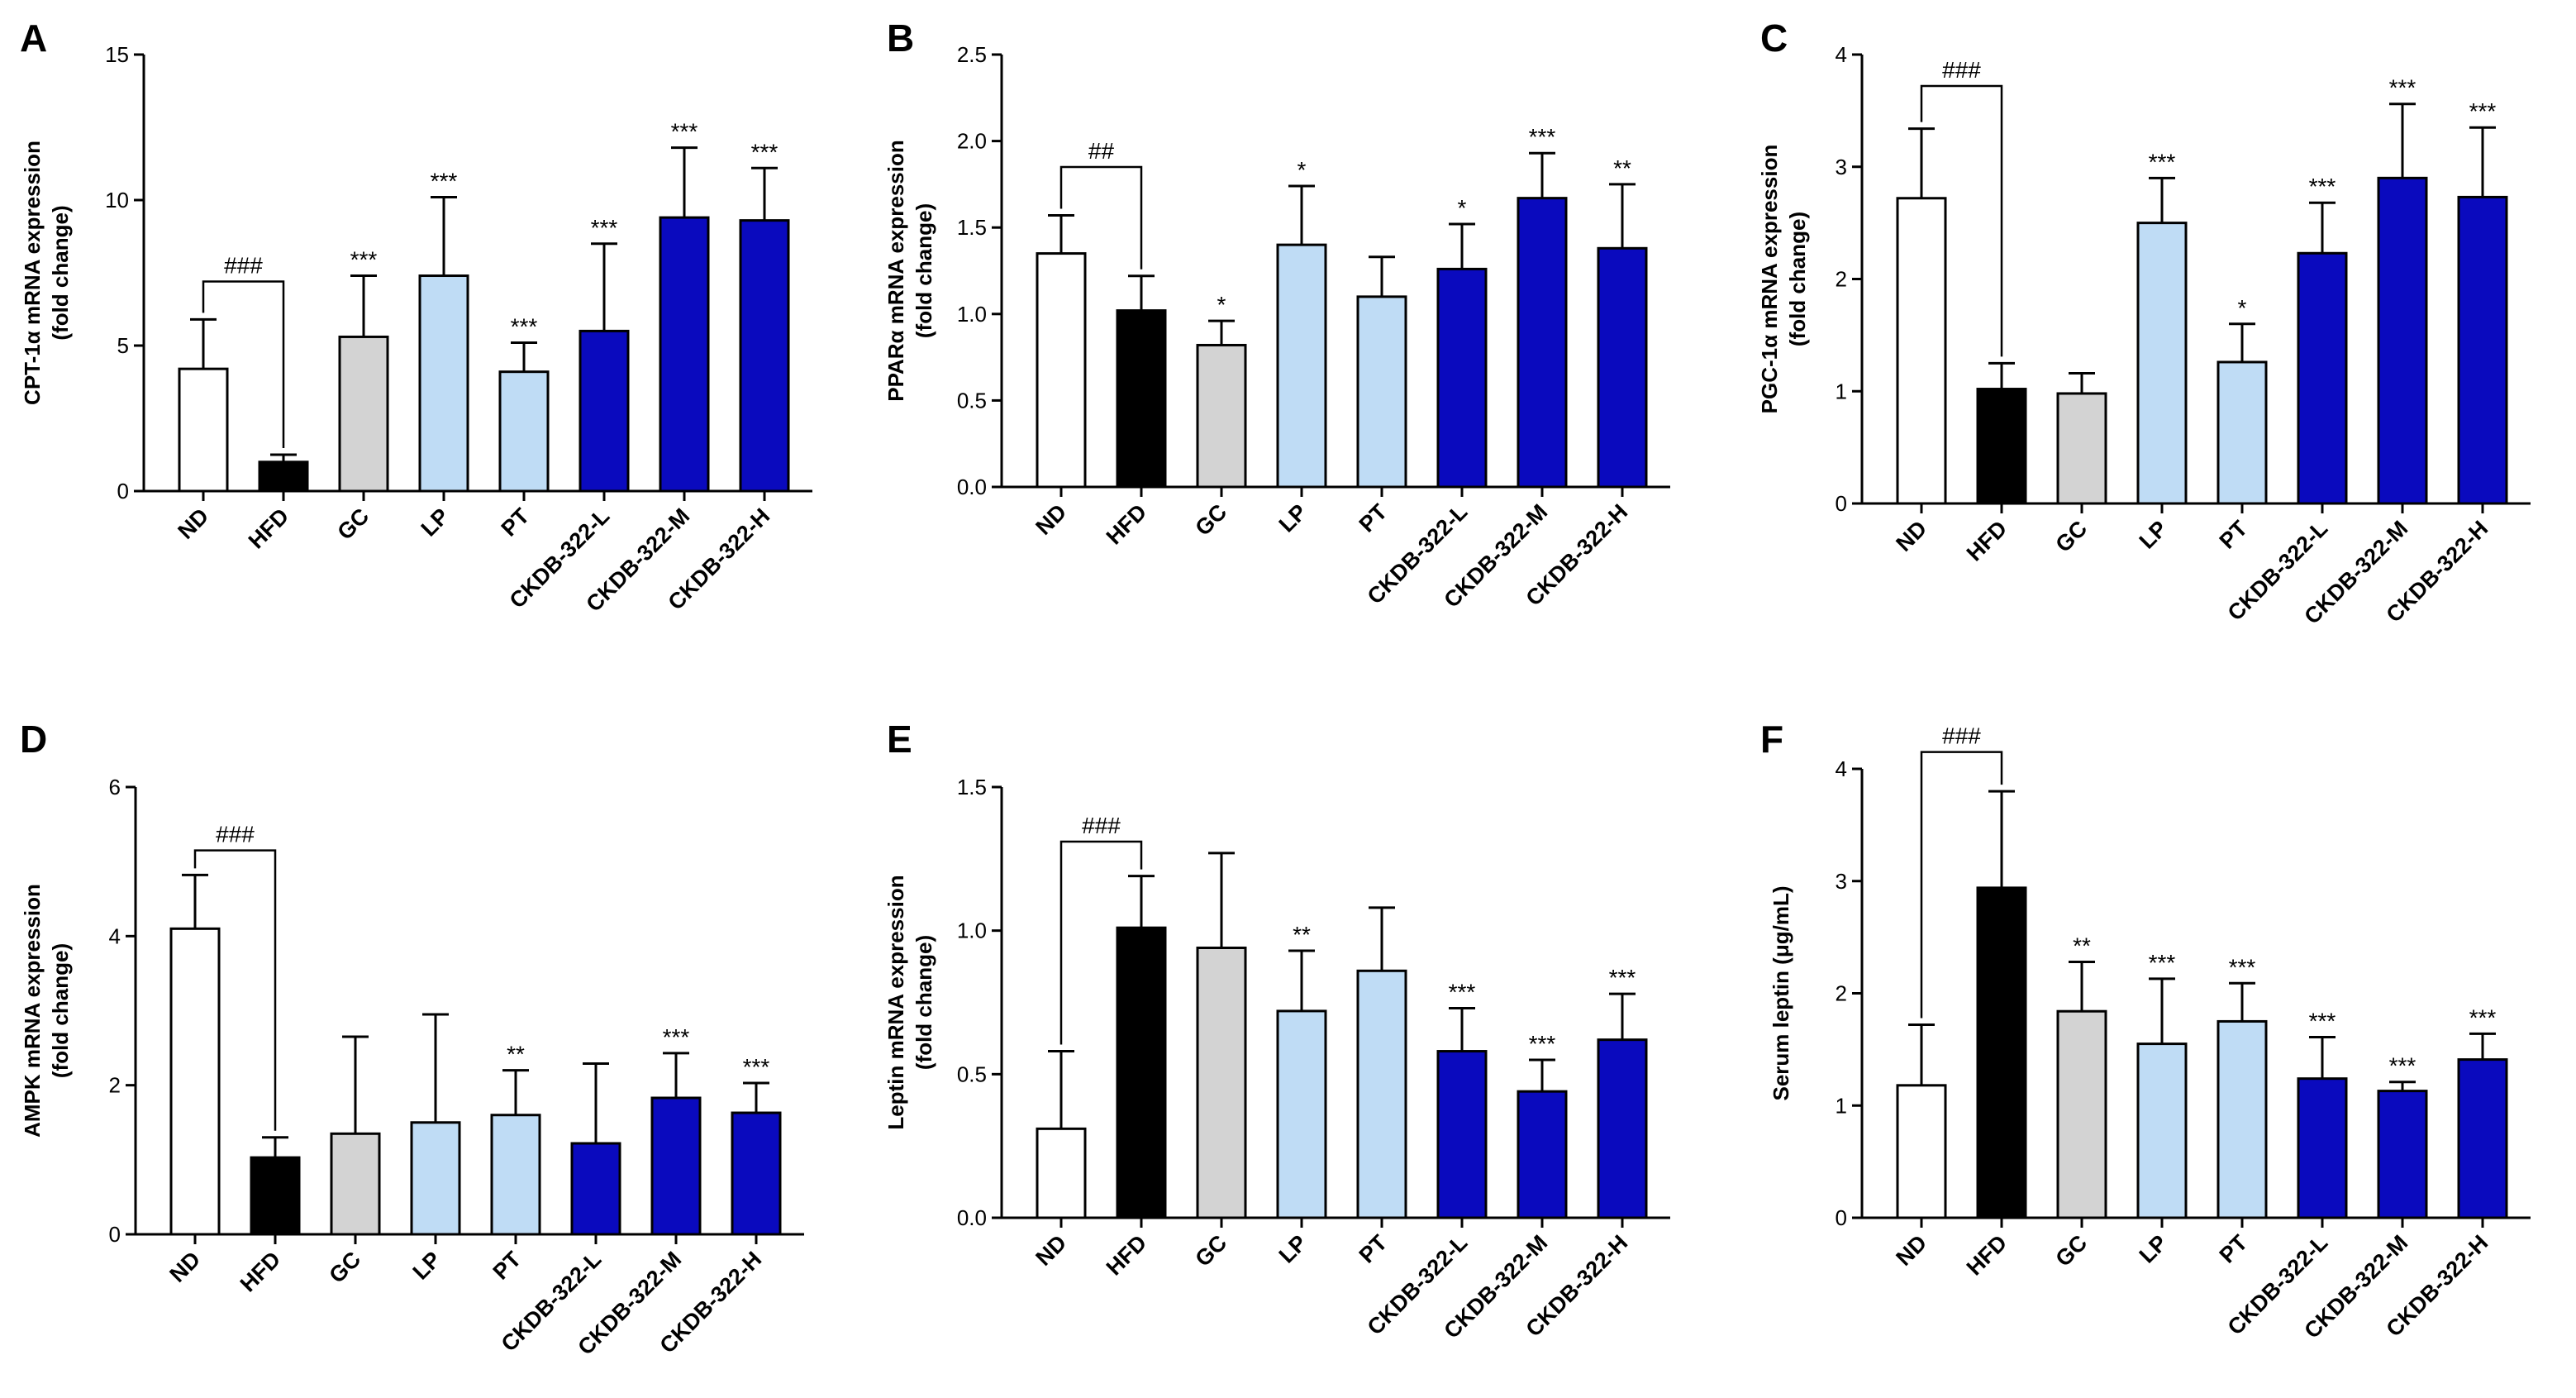 The image size is (2576, 1398). I want to click on y-axis-label-line2: (fold change), so click(60, 272).